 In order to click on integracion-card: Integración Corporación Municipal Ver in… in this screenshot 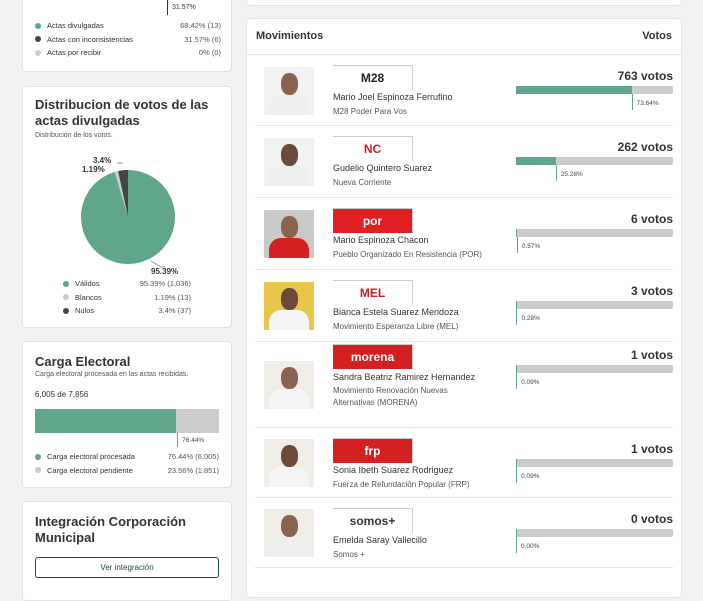, I will do `click(127, 551)`.